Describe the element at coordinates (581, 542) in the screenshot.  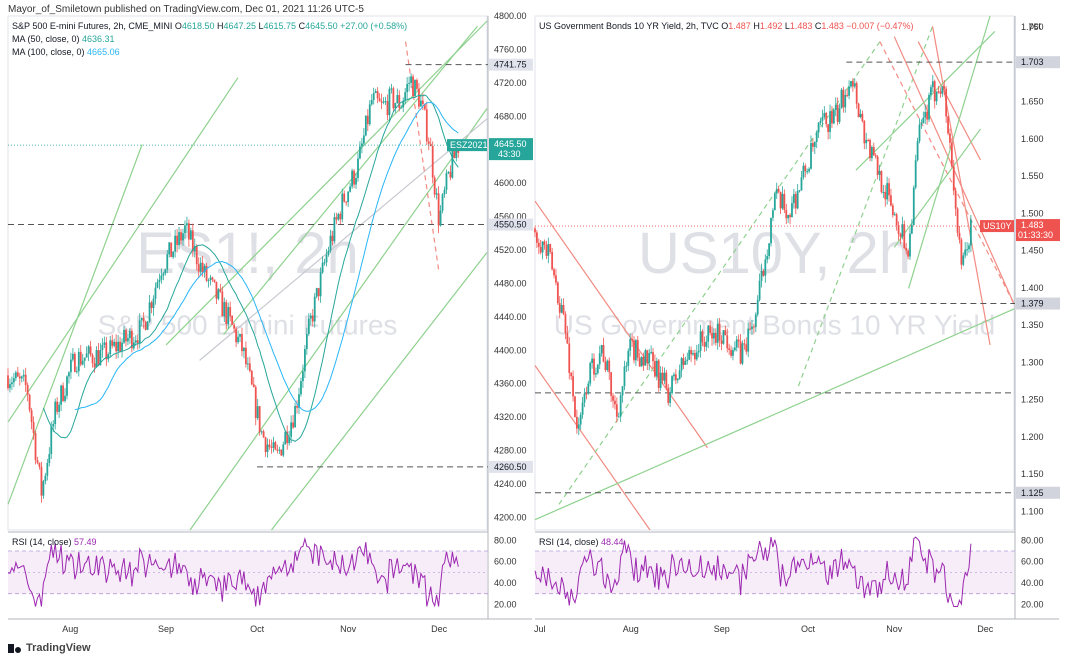
I see `rsi-legend: RSI (14, close) 48.44` at that location.